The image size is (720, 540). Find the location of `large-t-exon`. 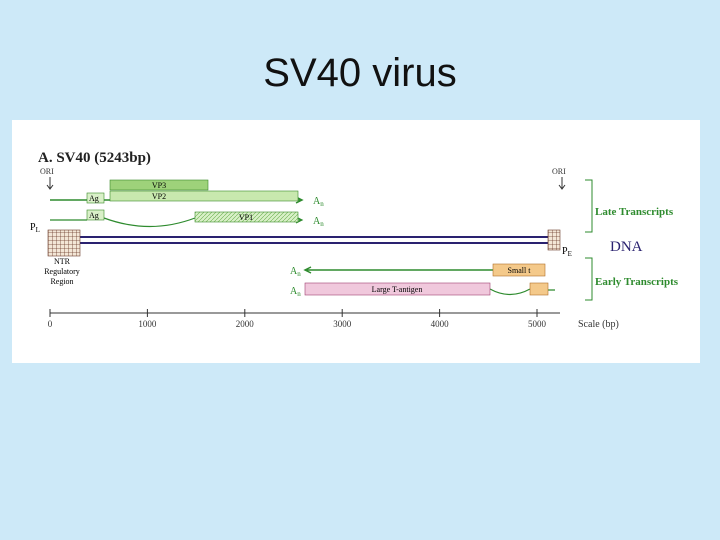

large-t-exon is located at coordinates (539, 289).